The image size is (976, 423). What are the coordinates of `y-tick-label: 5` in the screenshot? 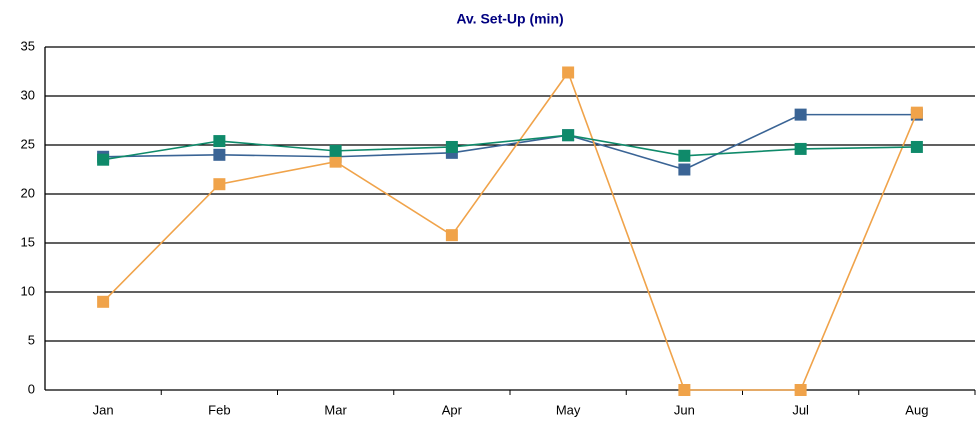 It's located at (31, 339).